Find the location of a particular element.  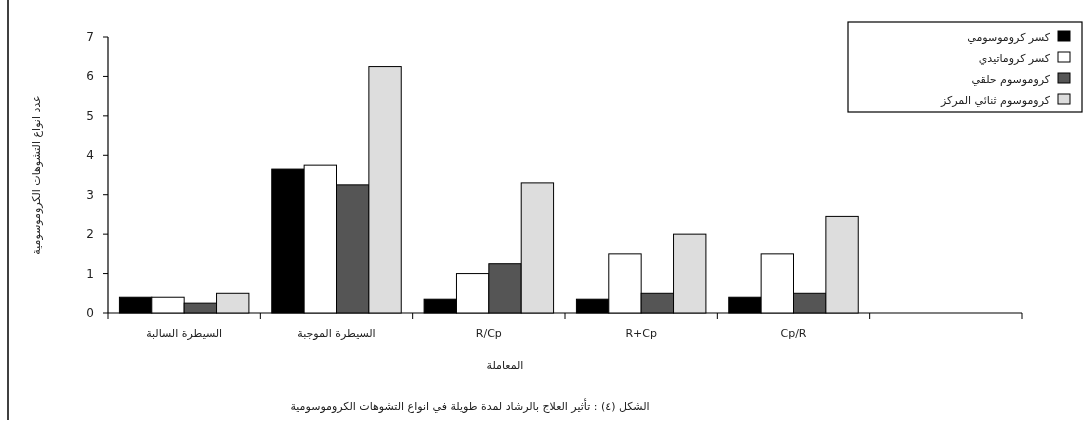

x-tick-label: Cp/R is located at coordinates (793, 333).